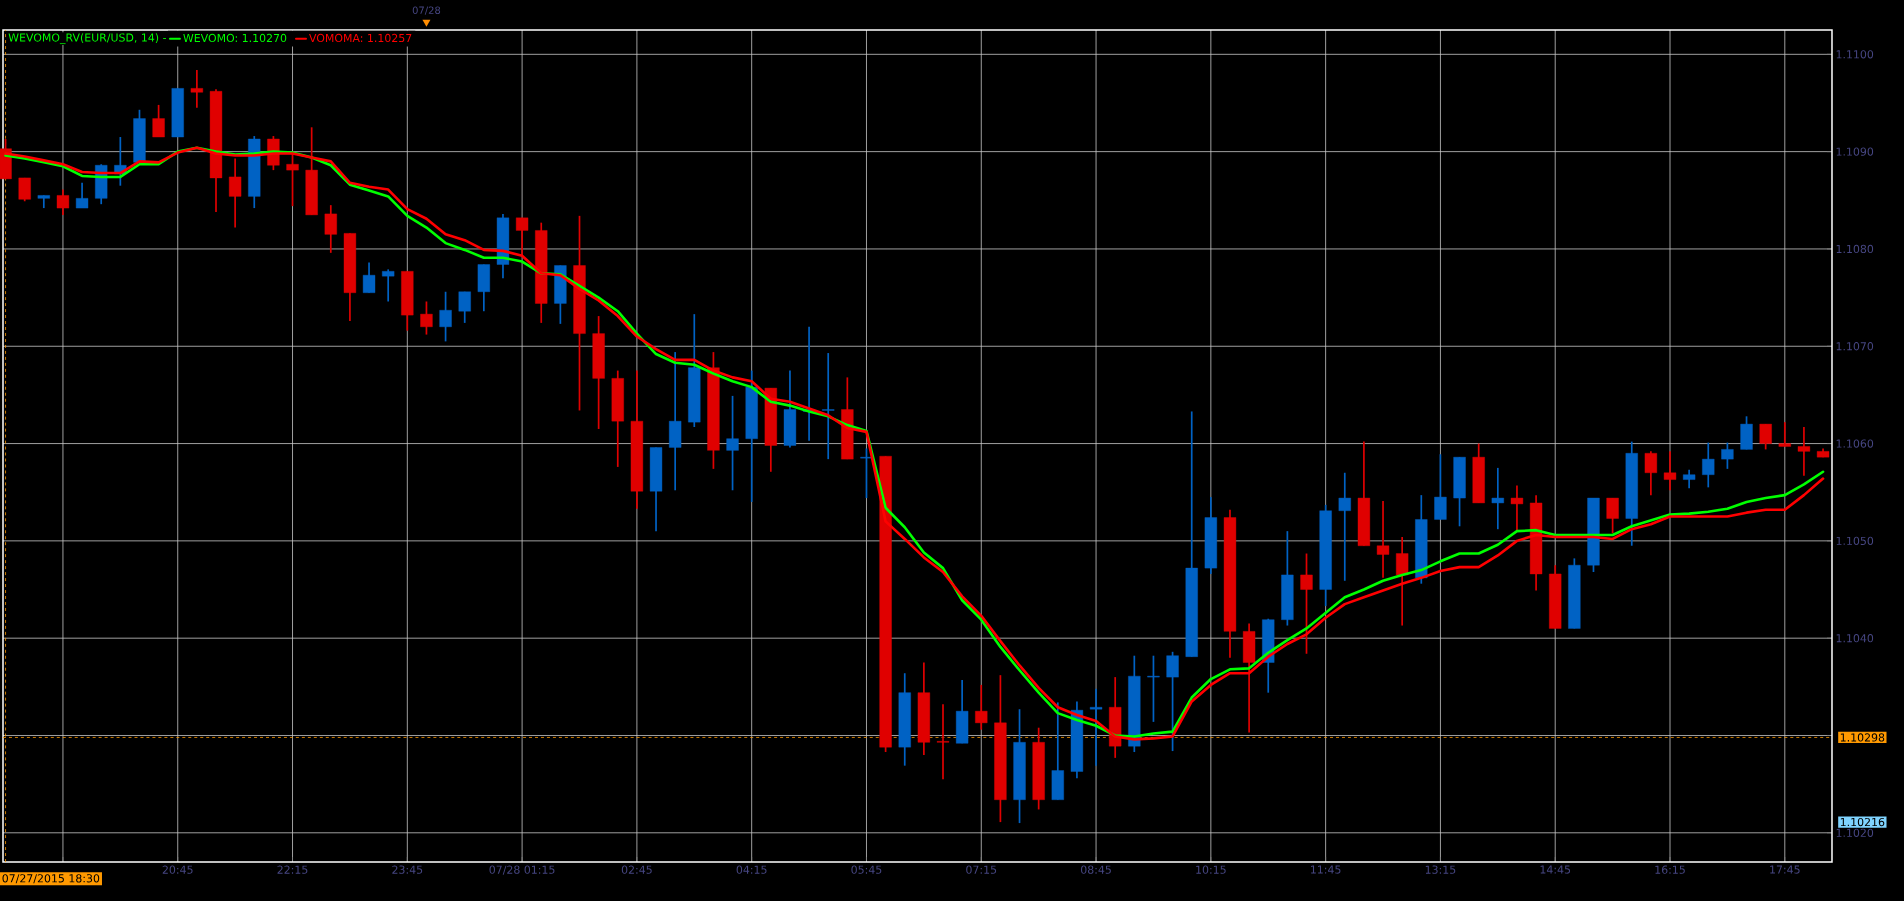 This screenshot has height=901, width=1904. I want to click on text: 07/28, so click(426, 10).